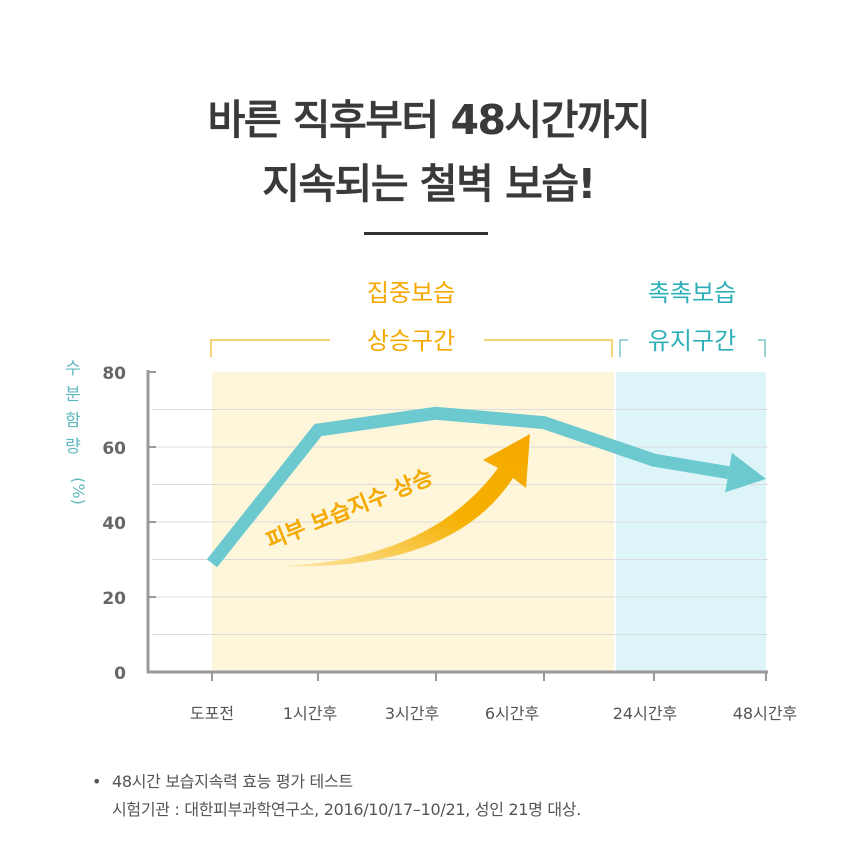  Describe the element at coordinates (411, 341) in the screenshot. I see `phase-focus-label-2: 상승구간` at that location.